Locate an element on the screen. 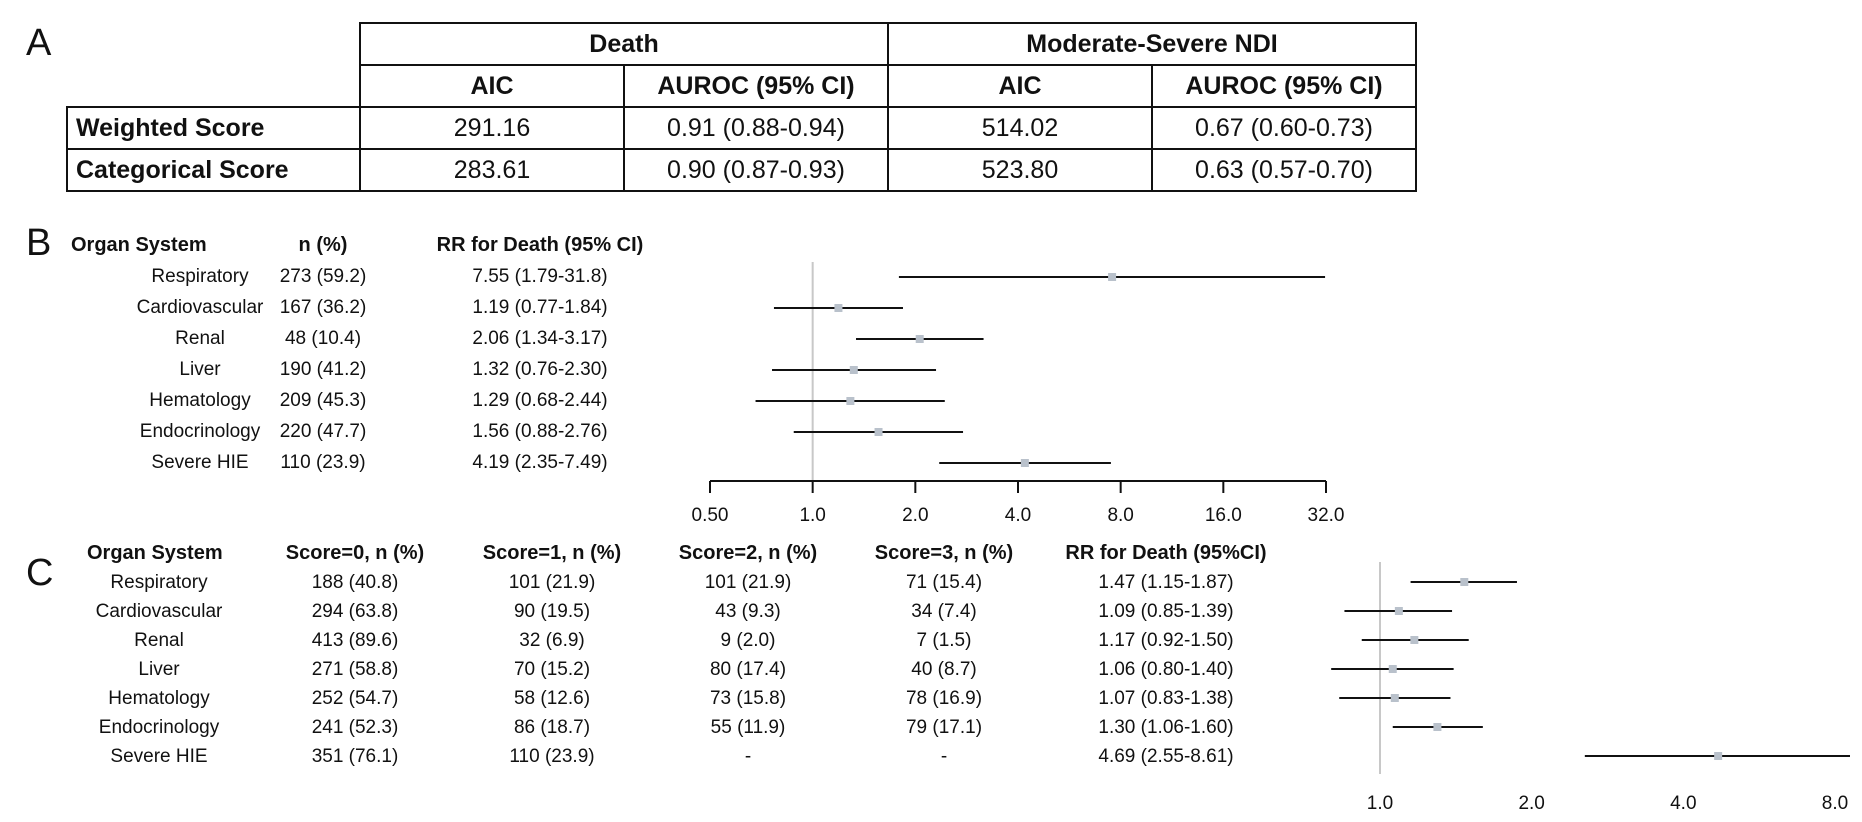 This screenshot has height=822, width=1862. table-cell: 0.67 (0.60-0.73) is located at coordinates (1284, 128).